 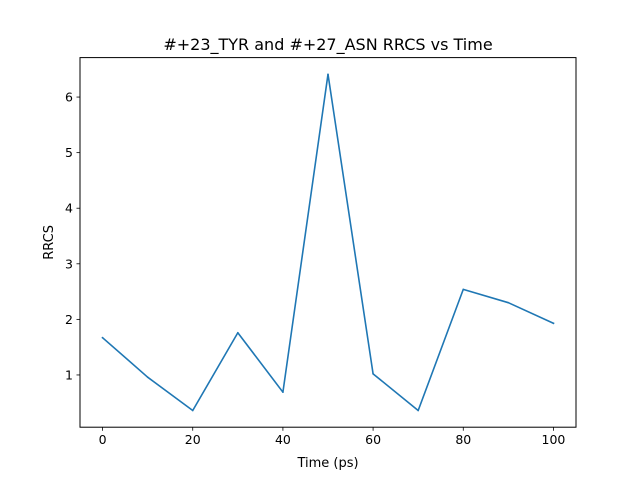 I want to click on x-tick-label: 0, so click(x=103, y=439).